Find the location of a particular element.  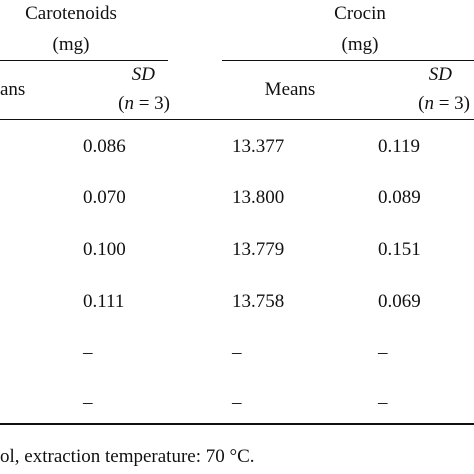

table-cell: 0.089 is located at coordinates (399, 197).